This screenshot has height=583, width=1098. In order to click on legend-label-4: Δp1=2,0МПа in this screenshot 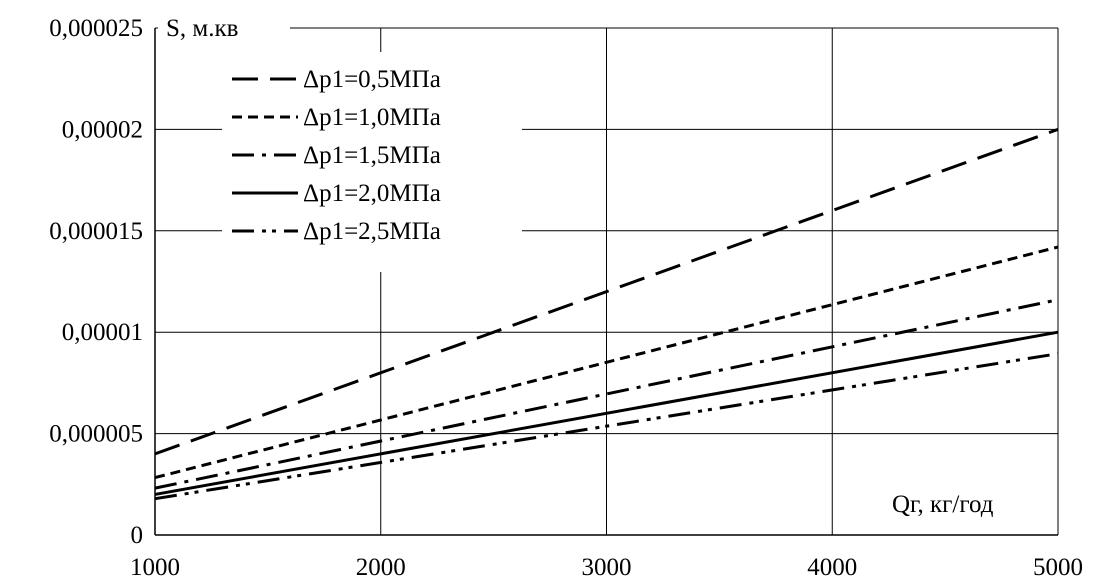, I will do `click(372, 193)`.